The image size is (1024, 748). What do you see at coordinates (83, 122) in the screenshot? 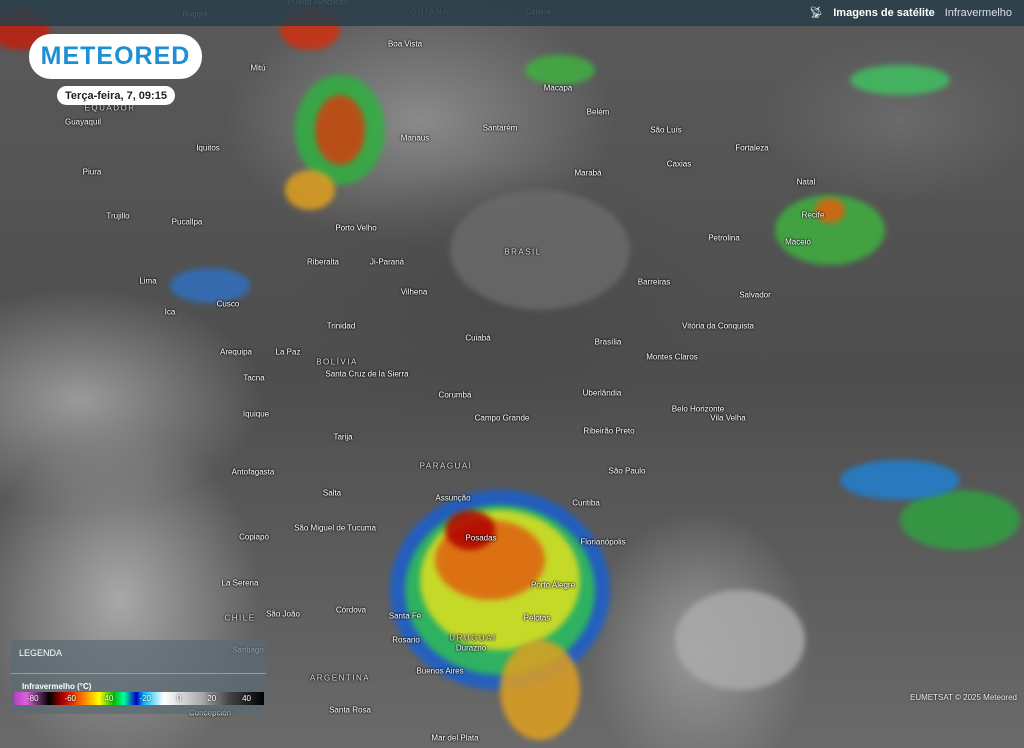
I see `city-label: Guayaquil` at bounding box center [83, 122].